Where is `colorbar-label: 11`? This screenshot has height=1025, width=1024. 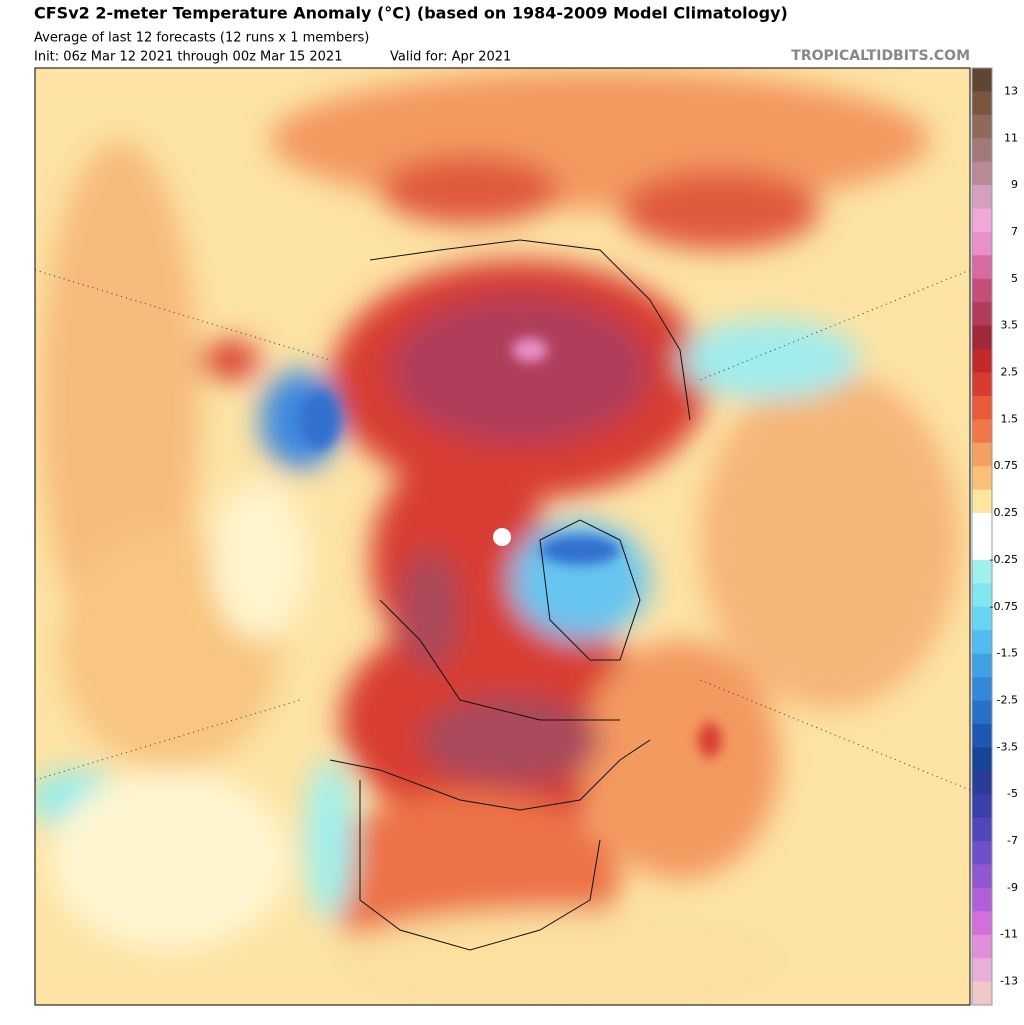 colorbar-label: 11 is located at coordinates (1011, 137).